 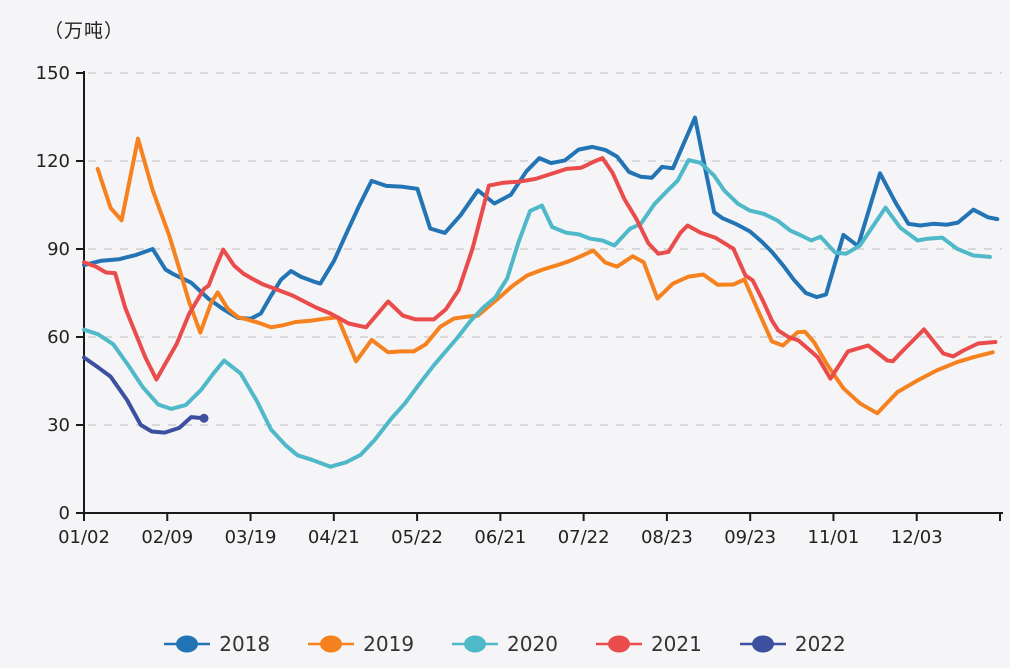 What do you see at coordinates (58, 425) in the screenshot?
I see `y-tick-label-30: 30` at bounding box center [58, 425].